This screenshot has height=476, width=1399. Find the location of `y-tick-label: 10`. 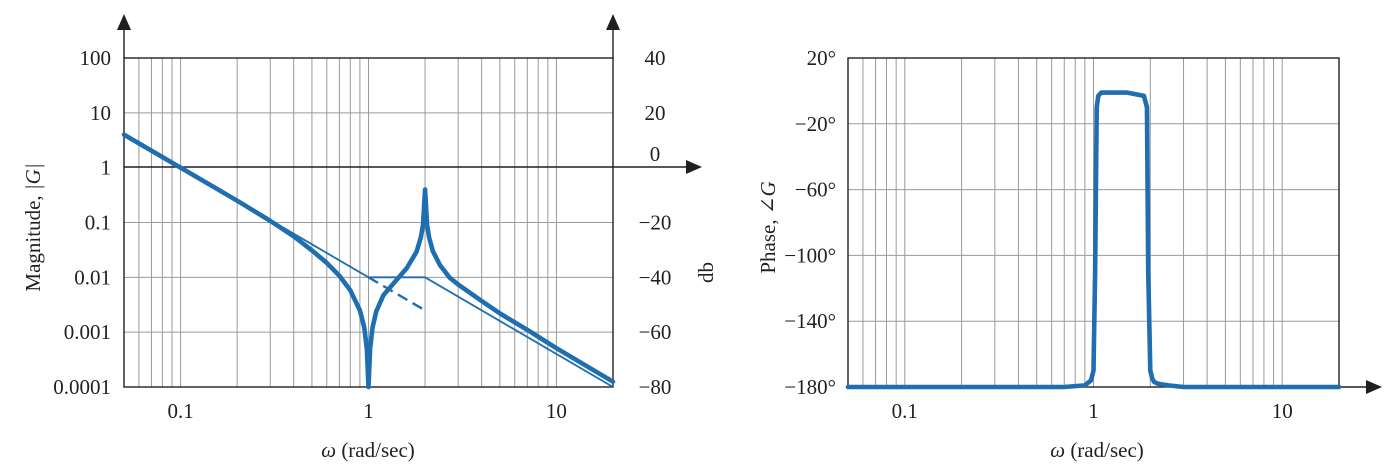

y-tick-label: 10 is located at coordinates (100, 113).